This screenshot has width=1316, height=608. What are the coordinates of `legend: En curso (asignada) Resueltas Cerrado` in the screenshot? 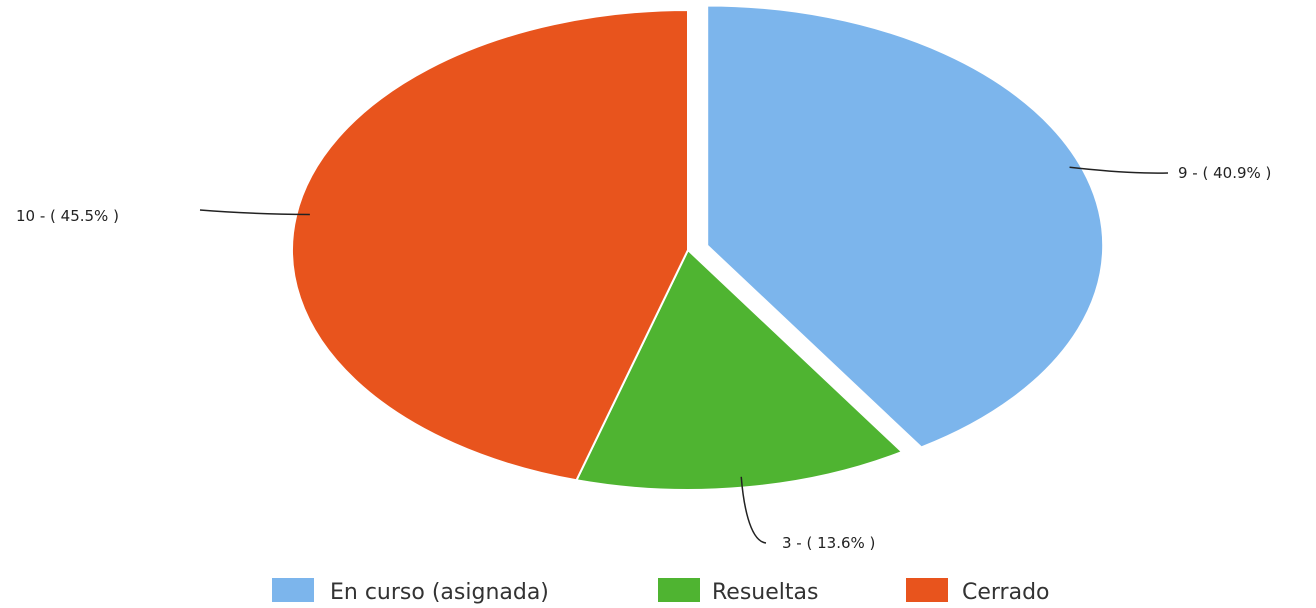 It's located at (661, 591).